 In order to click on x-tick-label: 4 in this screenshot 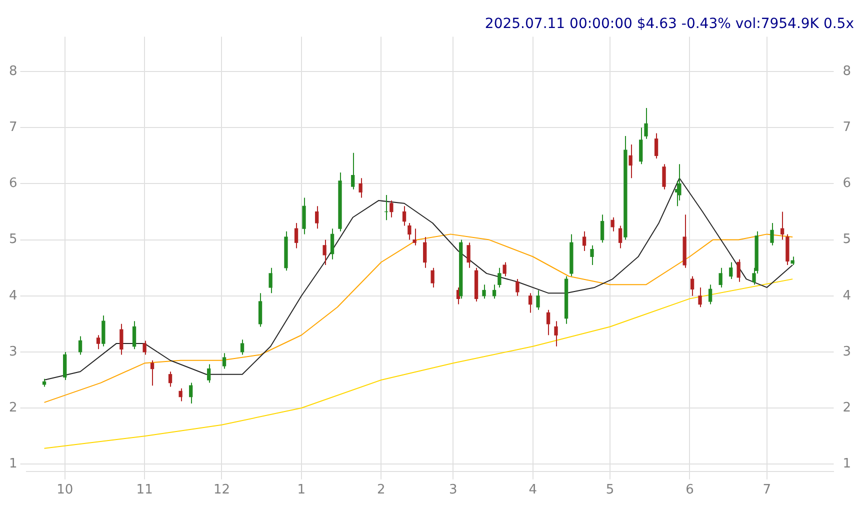, I will do `click(532, 490)`.